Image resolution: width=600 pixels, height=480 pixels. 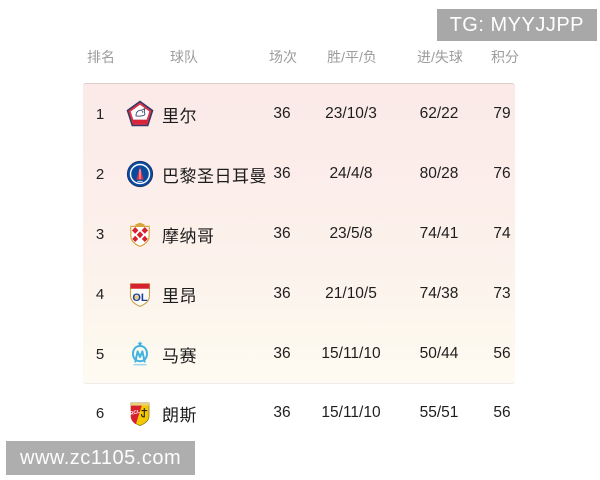 I want to click on team-cell: 摩纳哥, so click(x=183, y=234).